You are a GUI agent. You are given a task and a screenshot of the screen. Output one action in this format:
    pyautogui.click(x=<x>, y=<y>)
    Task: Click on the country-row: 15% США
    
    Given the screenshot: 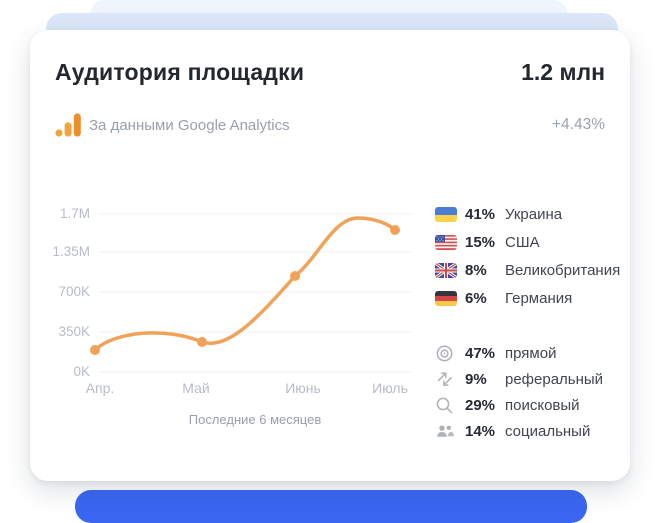 What is the action you would take?
    pyautogui.click(x=532, y=242)
    